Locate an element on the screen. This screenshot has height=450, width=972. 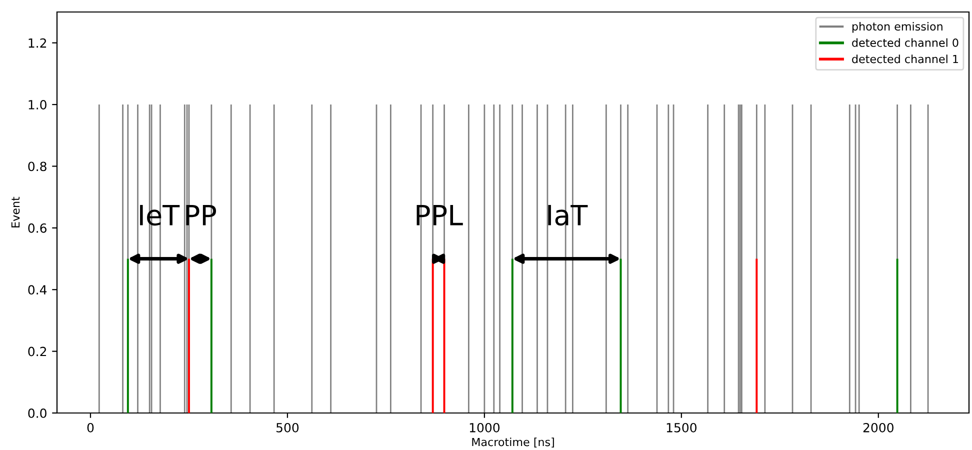
annotation: IaT is located at coordinates (568, 215).